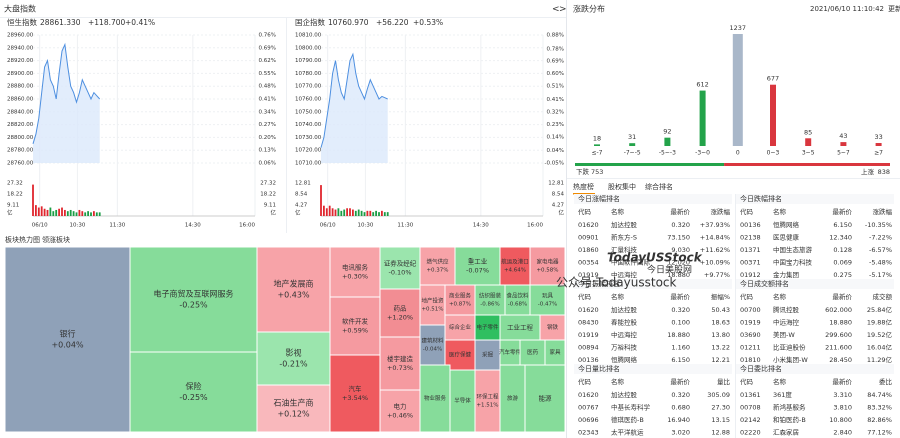 The height and width of the screenshot is (438, 900). What do you see at coordinates (750, 335) in the screenshot?
I see `table-cell: 03690` at bounding box center [750, 335].